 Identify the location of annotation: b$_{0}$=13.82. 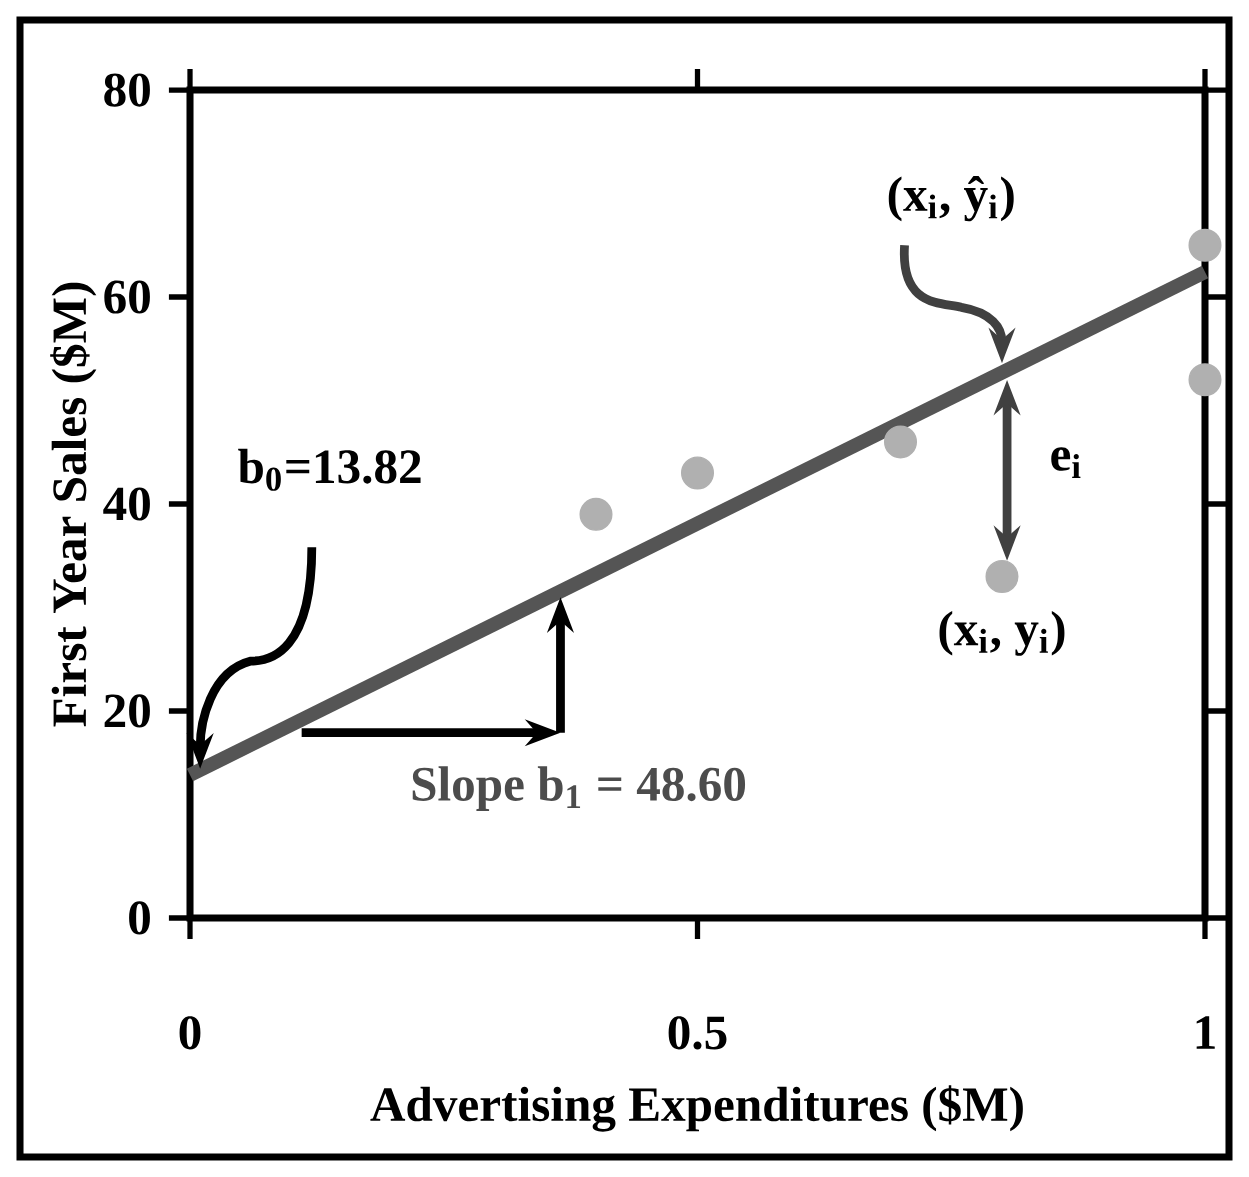
(329, 469).